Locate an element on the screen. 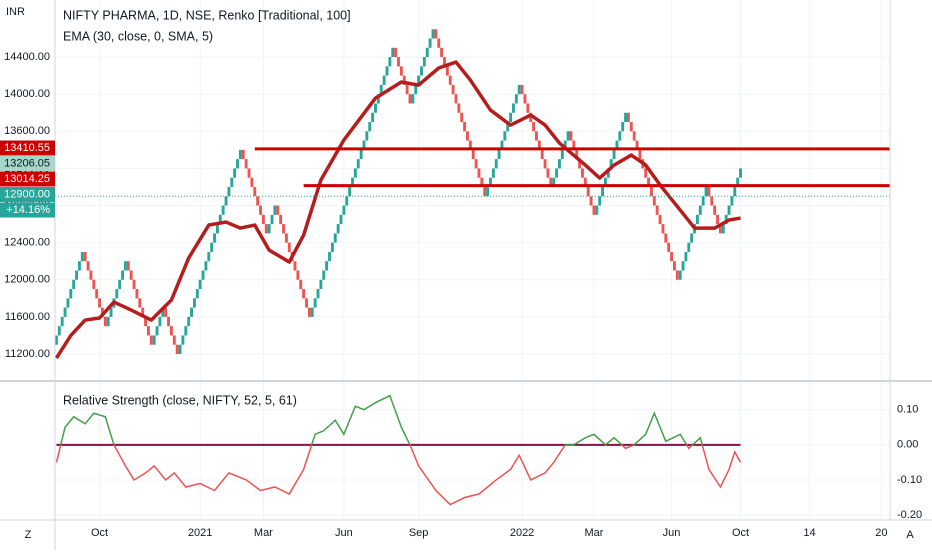 This screenshot has height=555, width=932. price-label: 13410.55 is located at coordinates (27, 148).